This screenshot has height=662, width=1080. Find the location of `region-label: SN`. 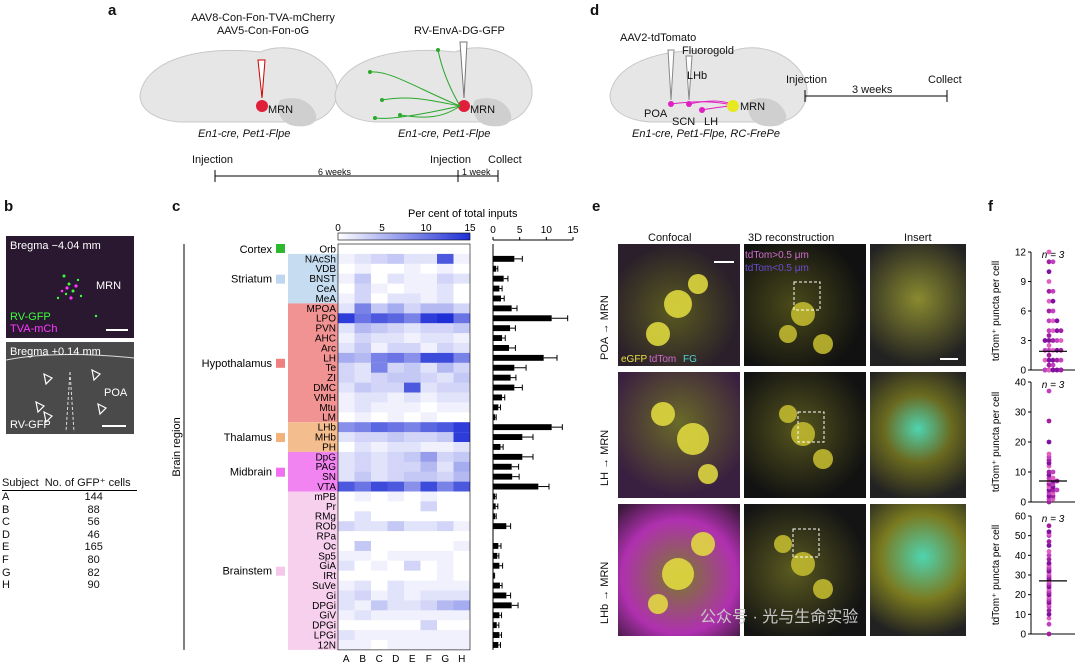

region-label: SN is located at coordinates (329, 477).